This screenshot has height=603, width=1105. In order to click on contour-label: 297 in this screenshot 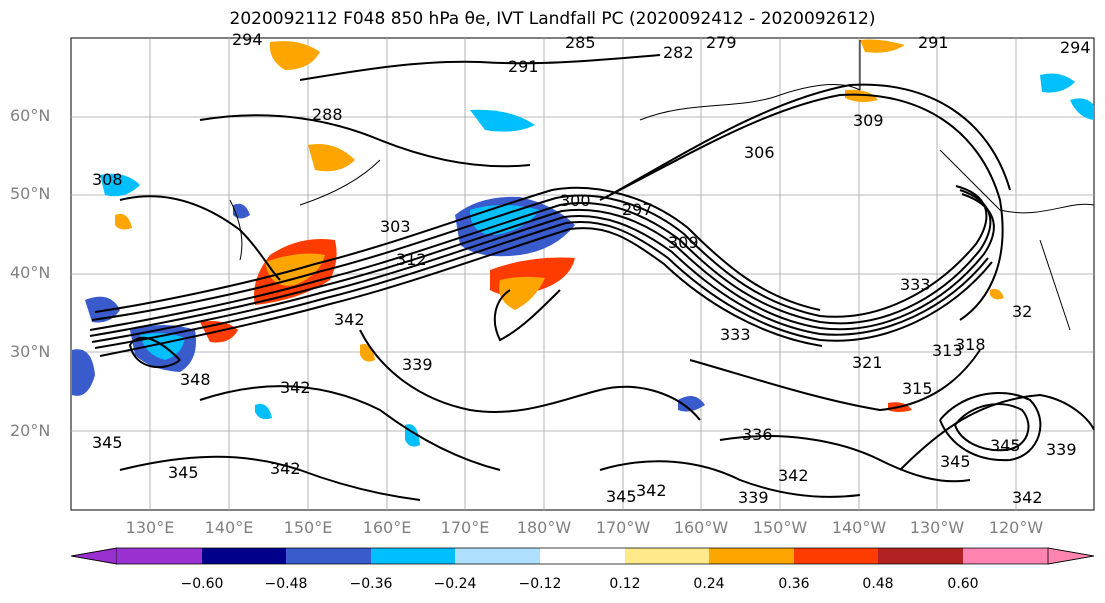, I will do `click(637, 209)`.